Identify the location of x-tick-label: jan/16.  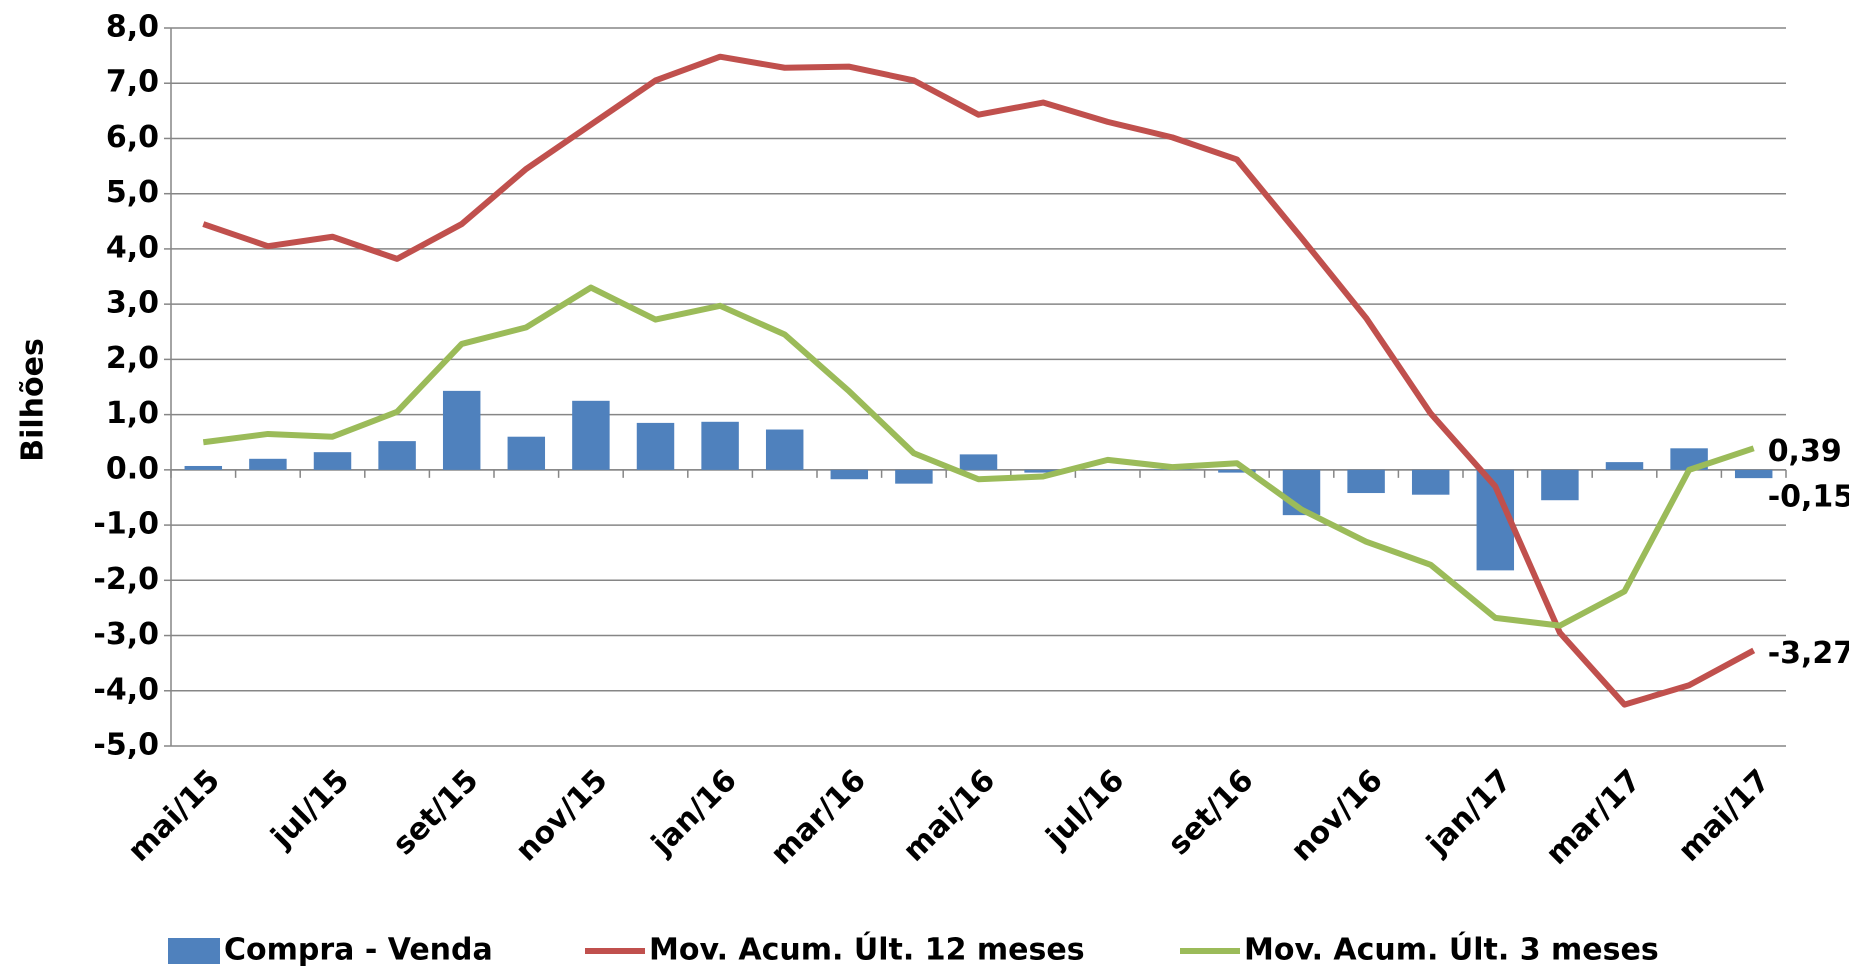
(693, 812).